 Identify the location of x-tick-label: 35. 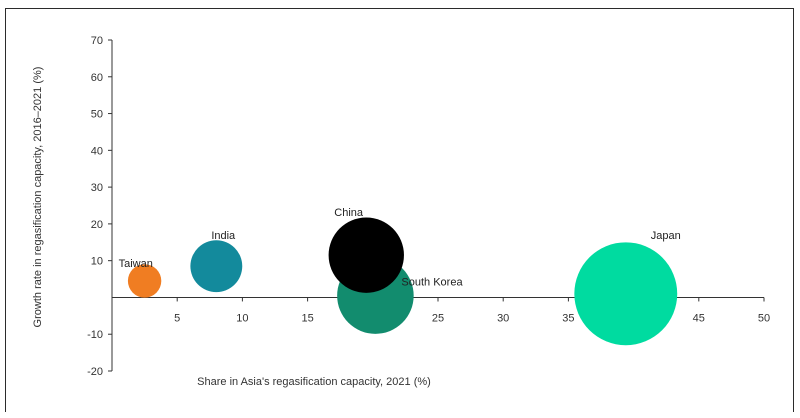
(568, 318).